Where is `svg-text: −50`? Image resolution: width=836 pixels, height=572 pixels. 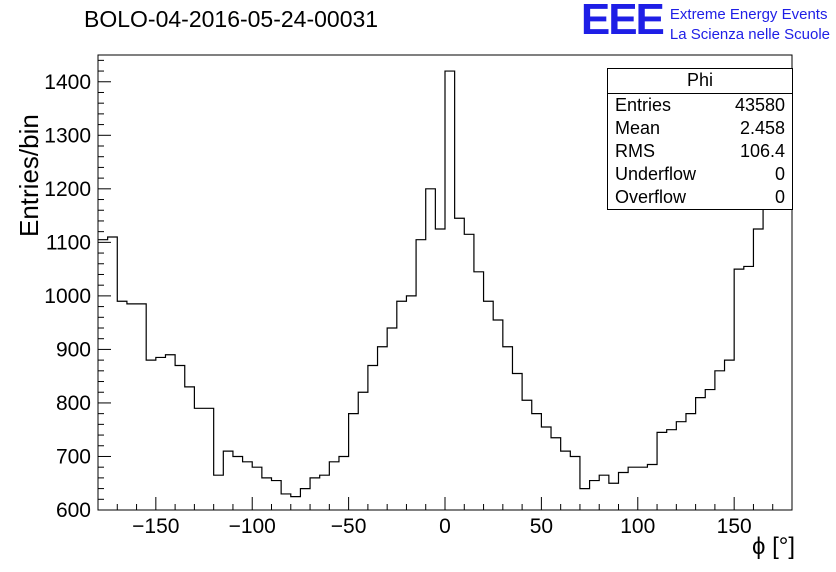 svg-text: −50 is located at coordinates (349, 526).